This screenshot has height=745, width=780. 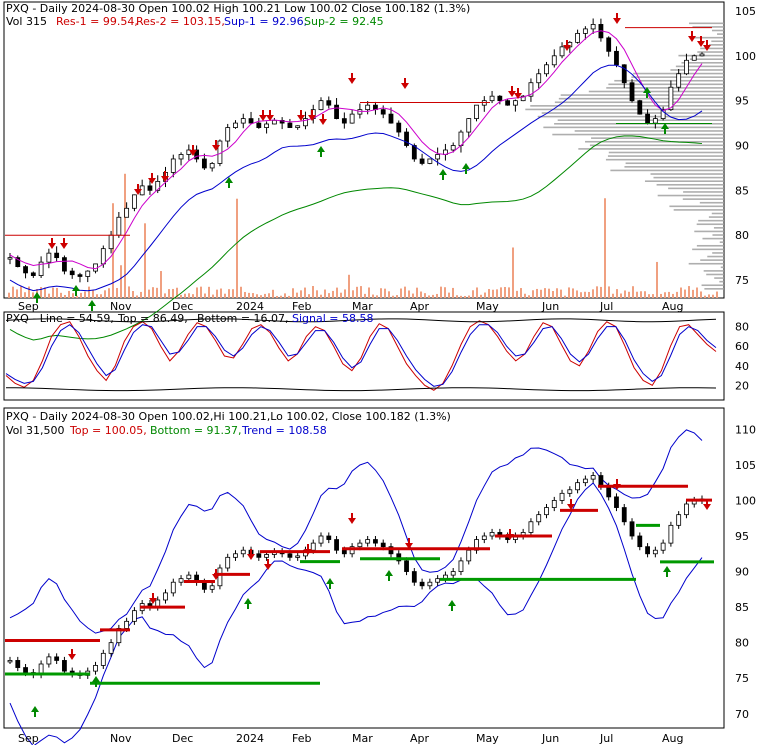 I want to click on stoch-y-tick: 60, so click(x=742, y=346).